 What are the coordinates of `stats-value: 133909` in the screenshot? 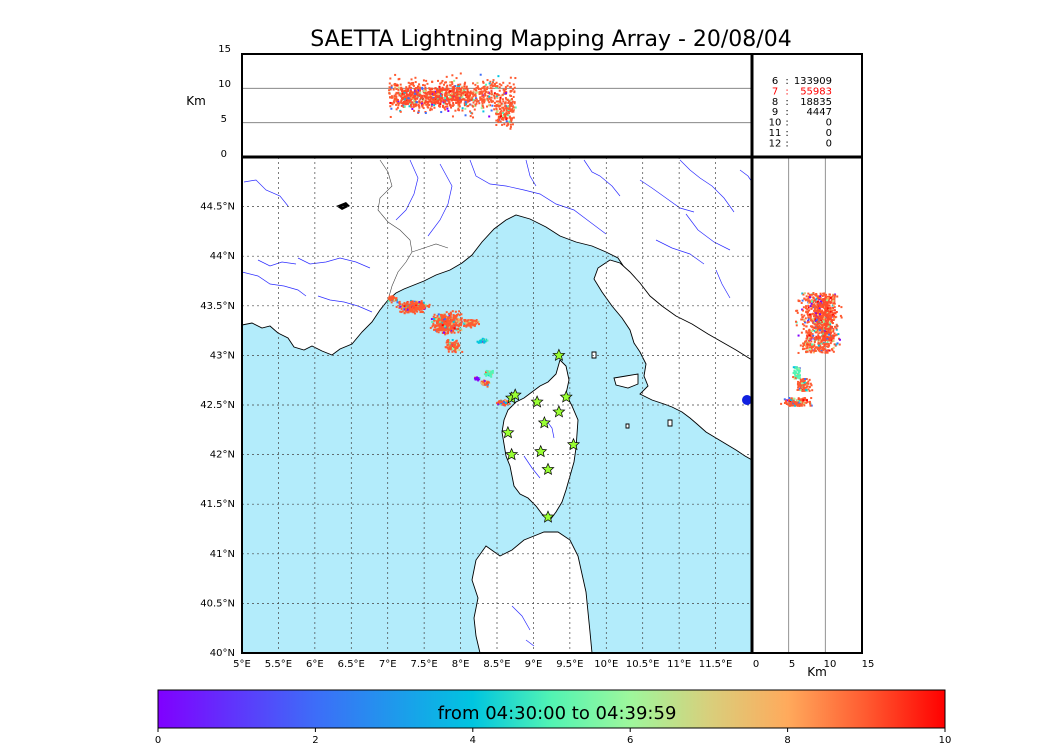 It's located at (813, 81).